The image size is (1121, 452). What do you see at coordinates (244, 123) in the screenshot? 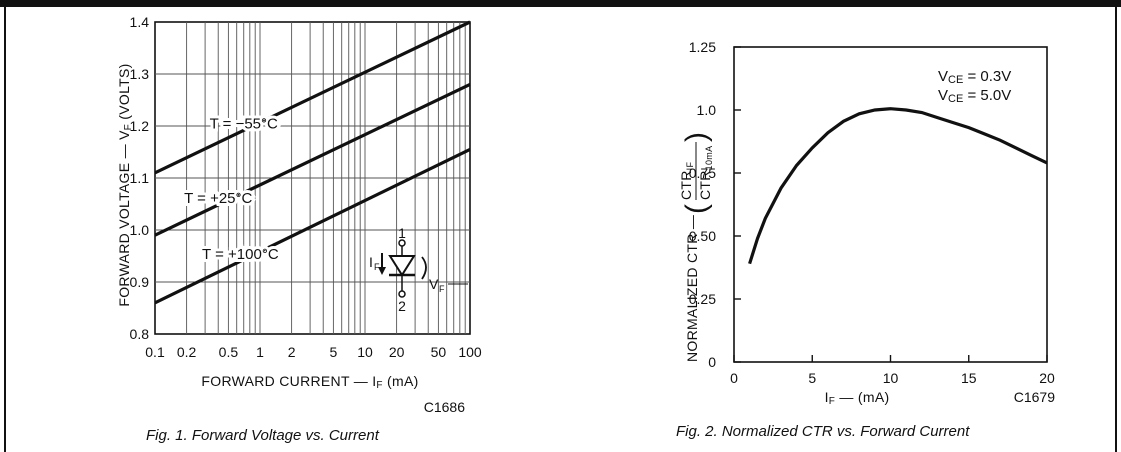
I see `fig1-series-label: T = −55°C` at bounding box center [244, 123].